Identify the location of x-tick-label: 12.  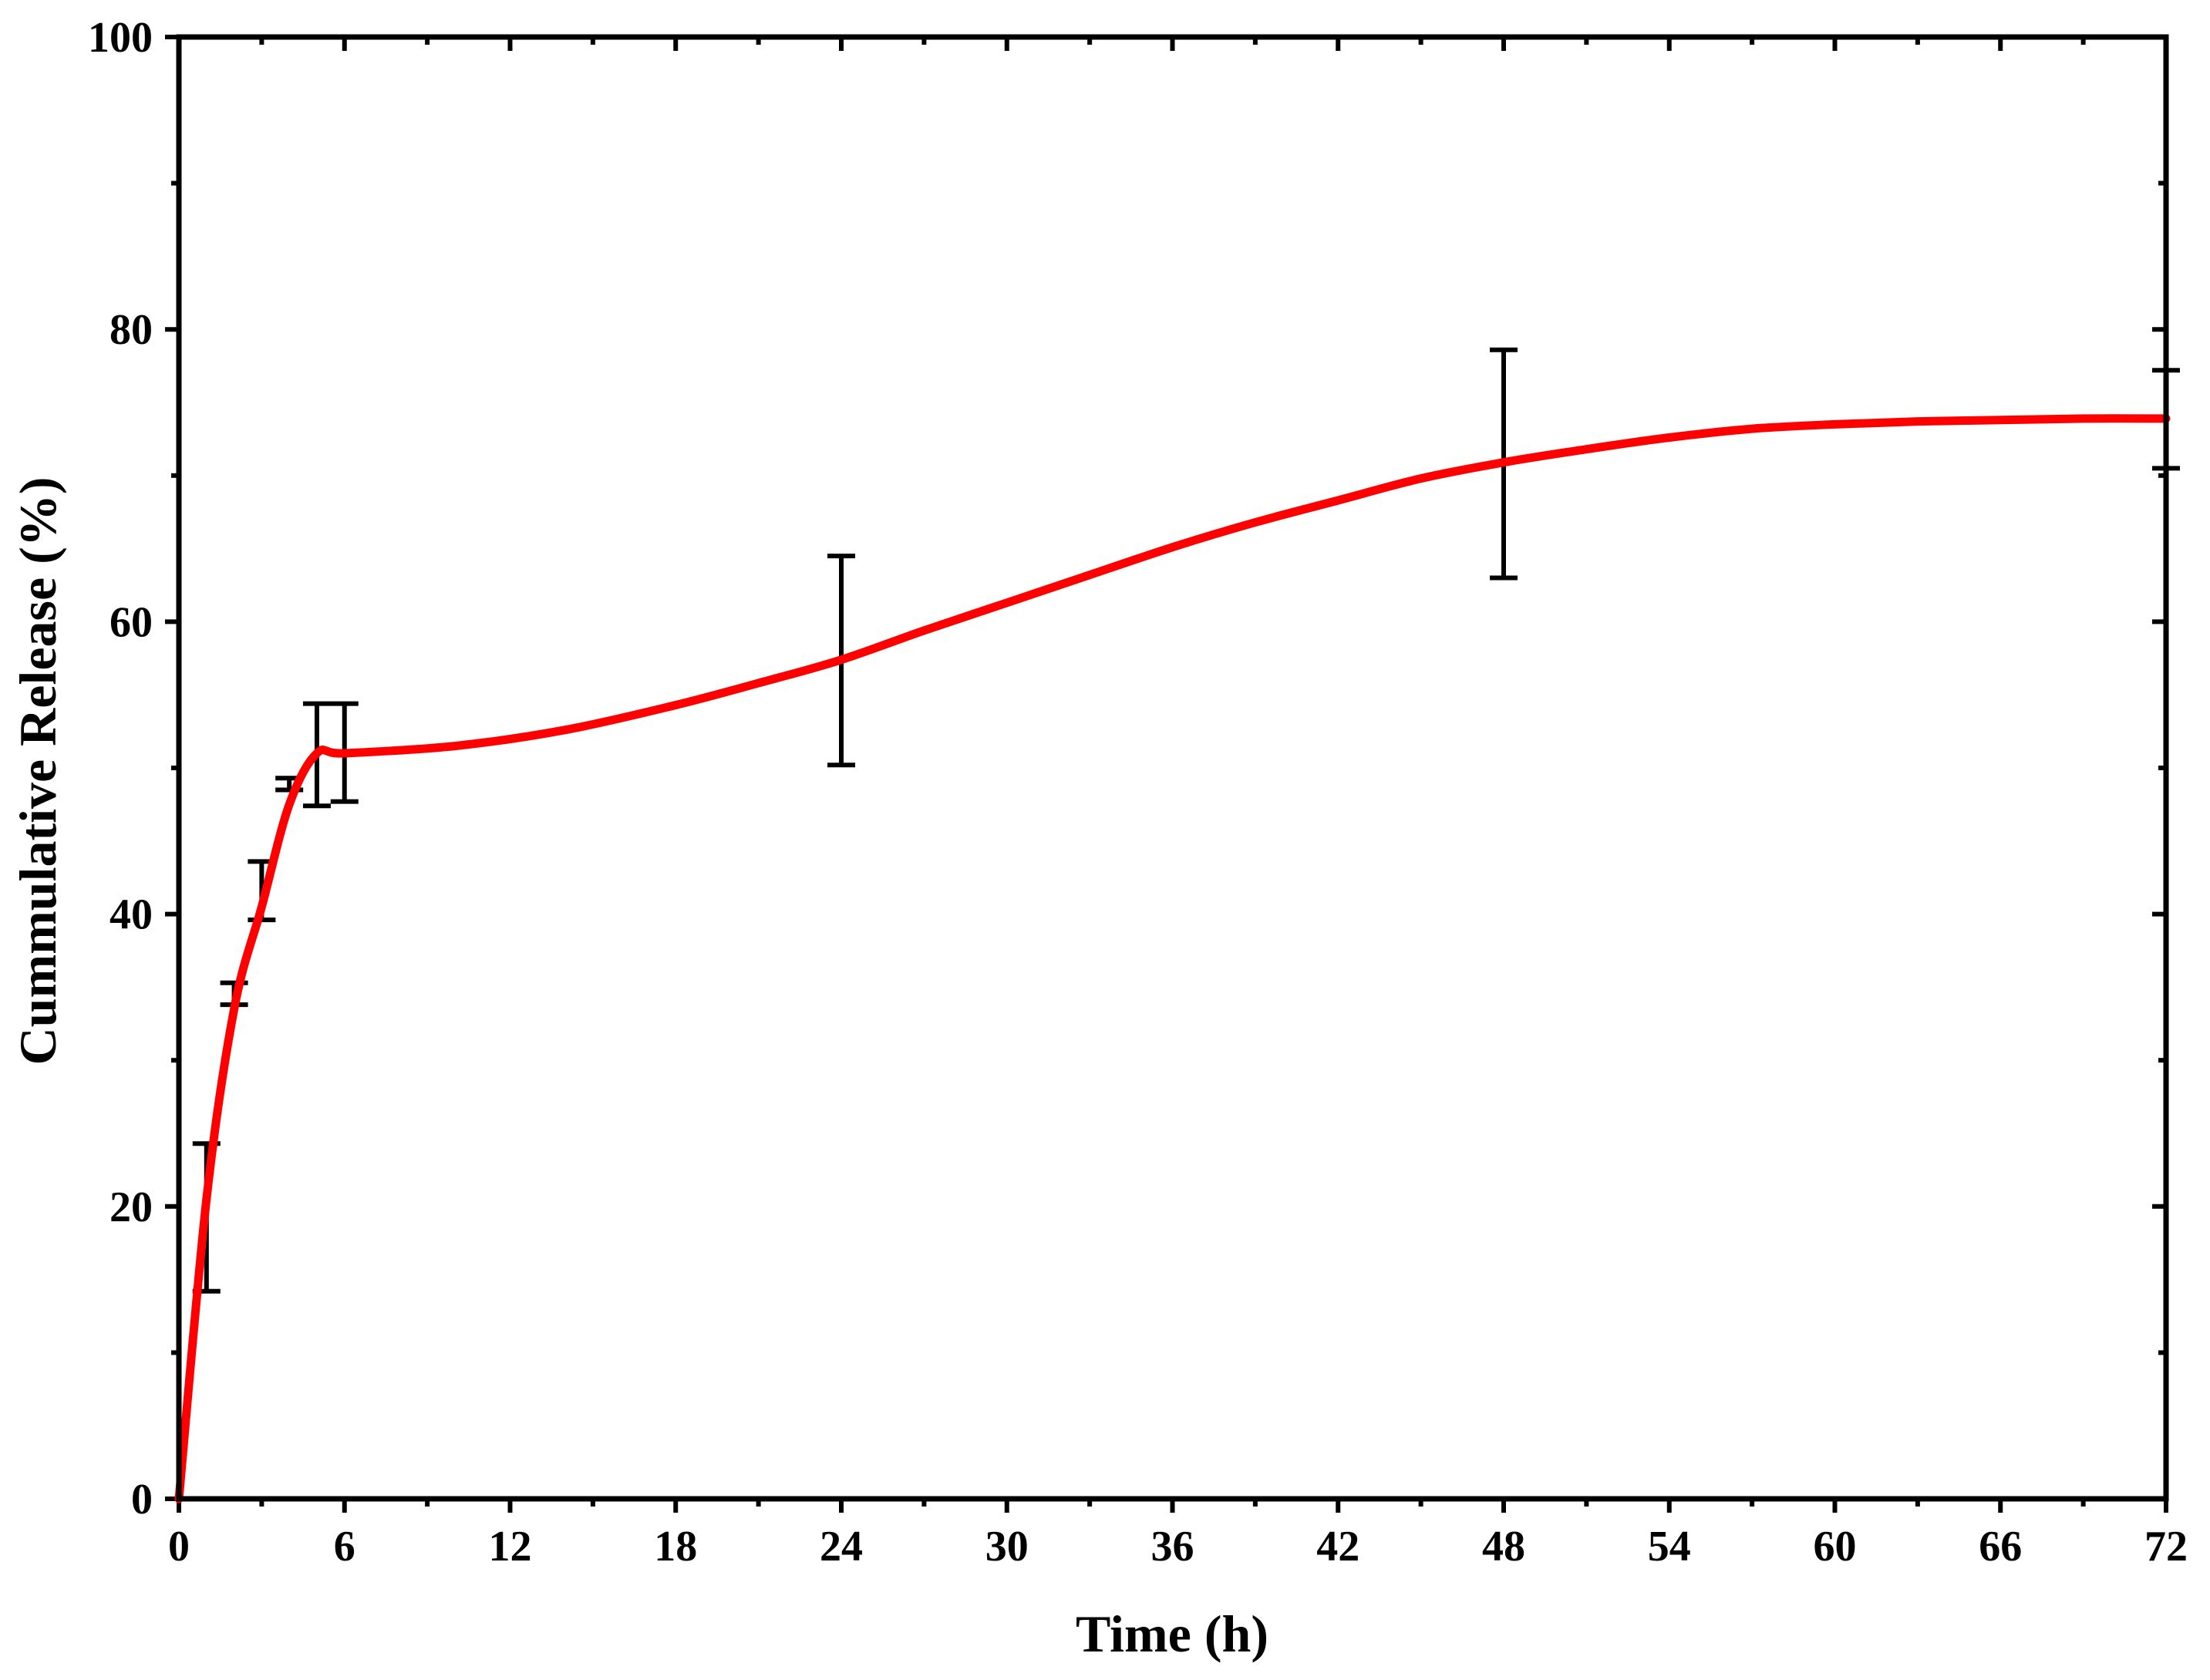
(510, 1547).